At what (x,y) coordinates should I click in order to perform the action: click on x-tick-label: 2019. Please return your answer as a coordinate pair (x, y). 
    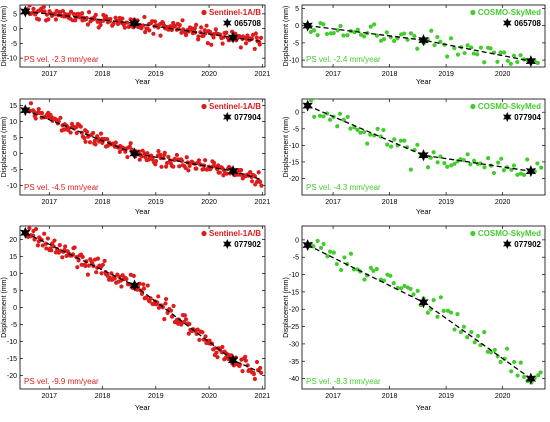
    Looking at the image, I should click on (446, 74).